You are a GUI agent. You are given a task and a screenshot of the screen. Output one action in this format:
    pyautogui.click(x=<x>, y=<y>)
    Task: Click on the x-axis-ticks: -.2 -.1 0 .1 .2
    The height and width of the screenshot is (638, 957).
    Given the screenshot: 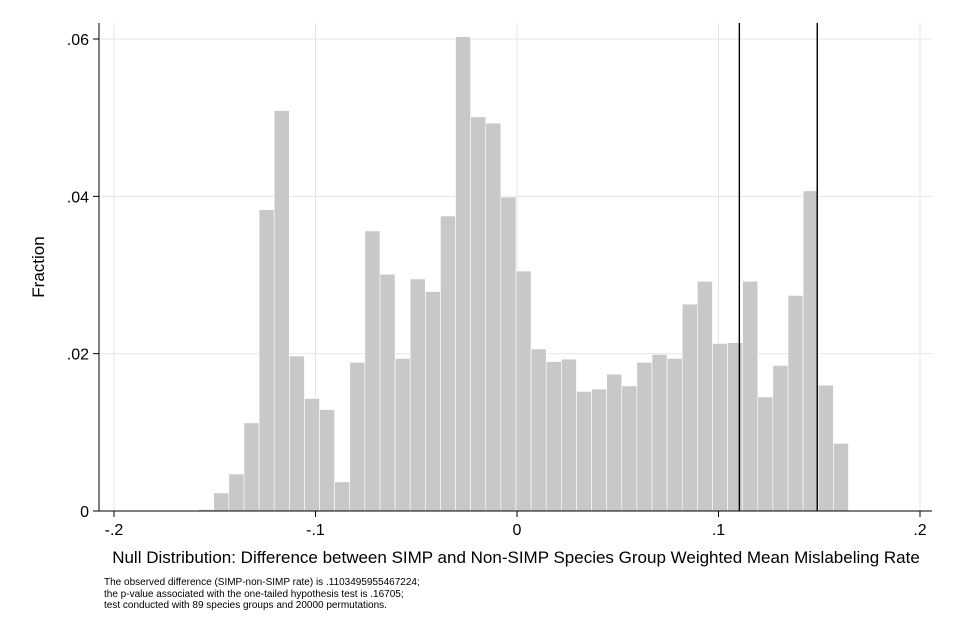 What is the action you would take?
    pyautogui.click(x=516, y=525)
    